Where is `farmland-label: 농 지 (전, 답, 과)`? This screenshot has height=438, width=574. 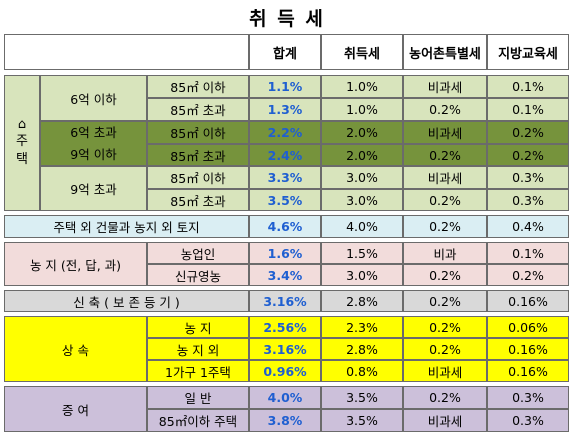
farmland-label: 농 지 (전, 답, 과) is located at coordinates (75, 264).